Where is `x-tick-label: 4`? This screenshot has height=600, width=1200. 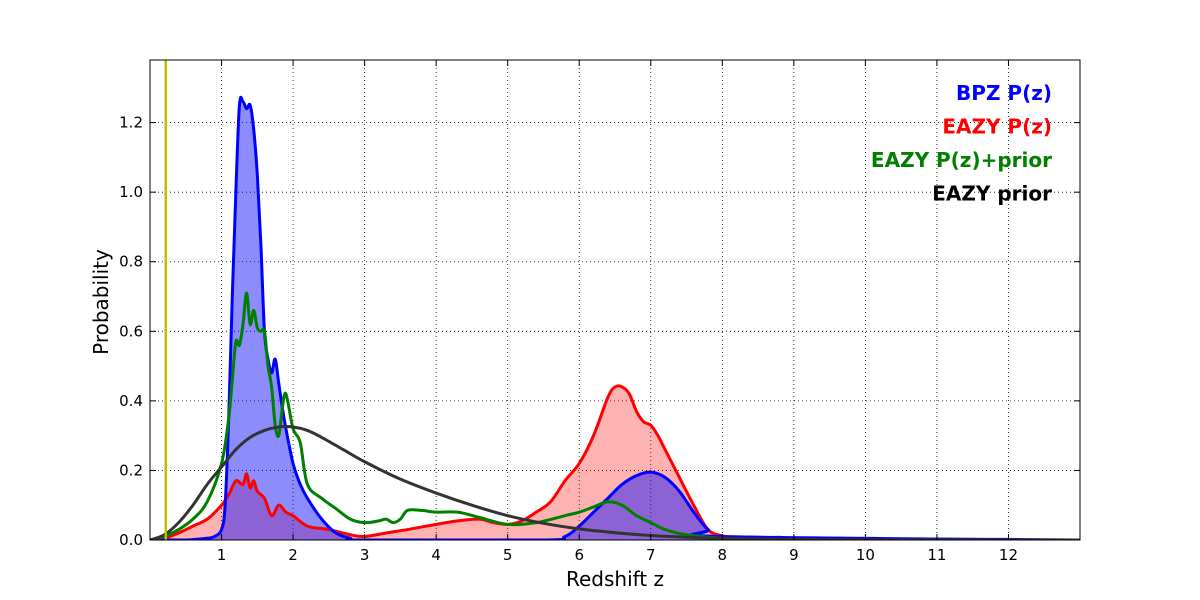
x-tick-label: 4 is located at coordinates (436, 555).